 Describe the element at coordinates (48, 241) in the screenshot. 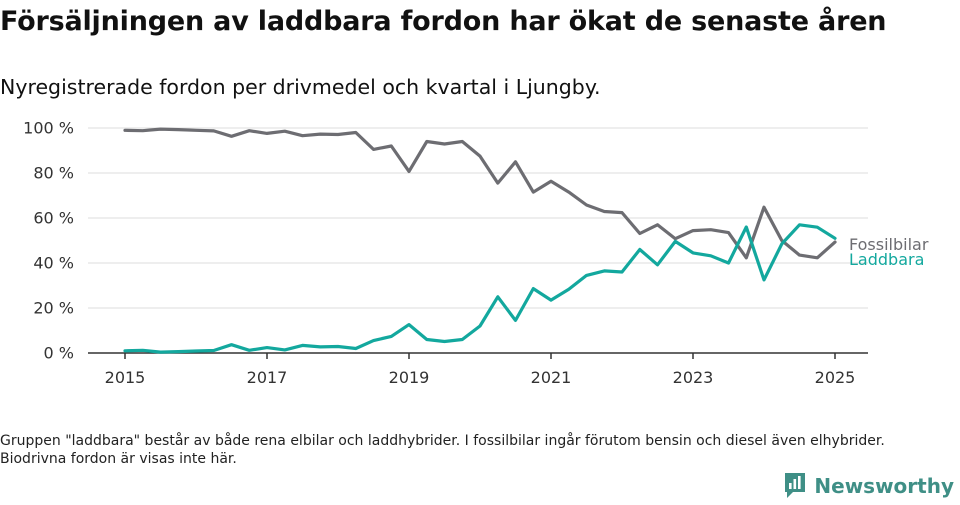

I see `y-axis-tick-labels: 0 % 20 % 40 % 60 % 80 % 100 %` at that location.